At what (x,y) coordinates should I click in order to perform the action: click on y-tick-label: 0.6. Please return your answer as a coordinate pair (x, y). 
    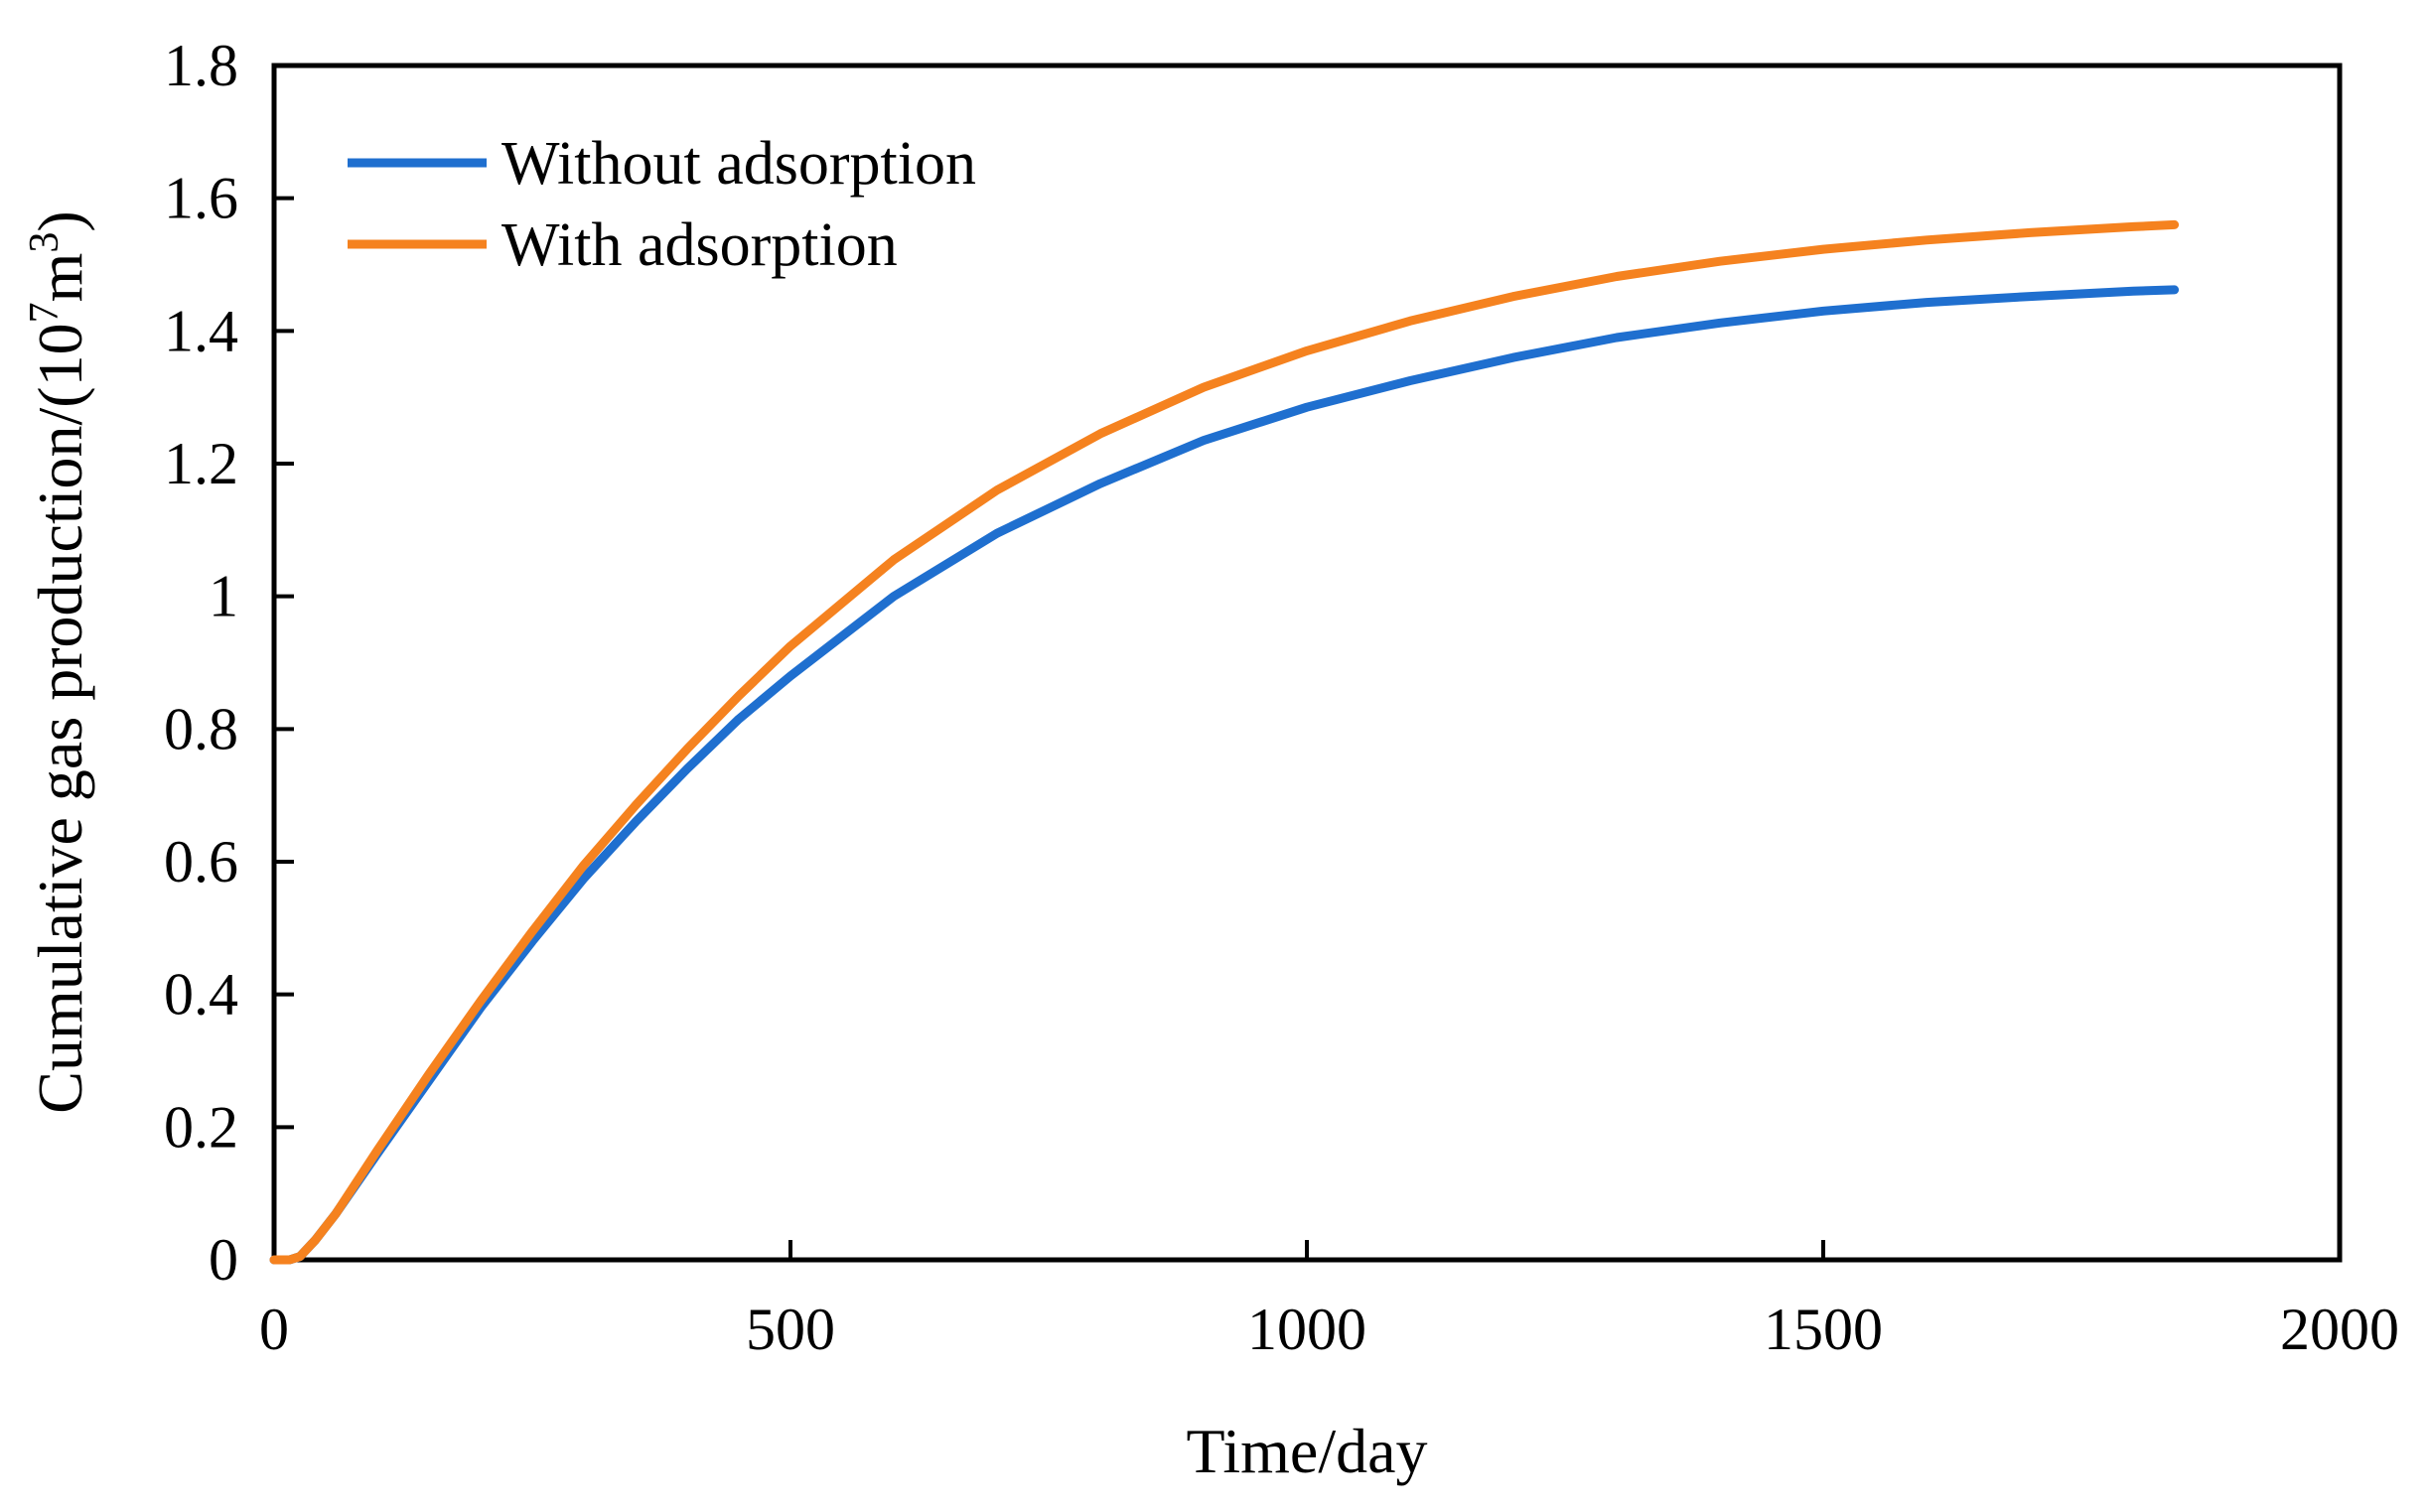
    Looking at the image, I should click on (201, 862).